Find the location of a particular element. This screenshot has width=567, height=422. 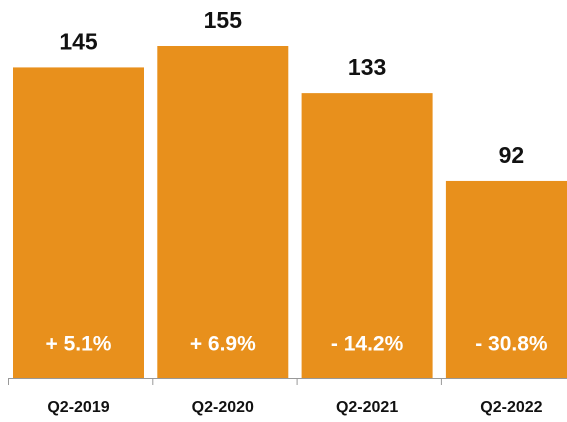

bar is located at coordinates (506, 279).